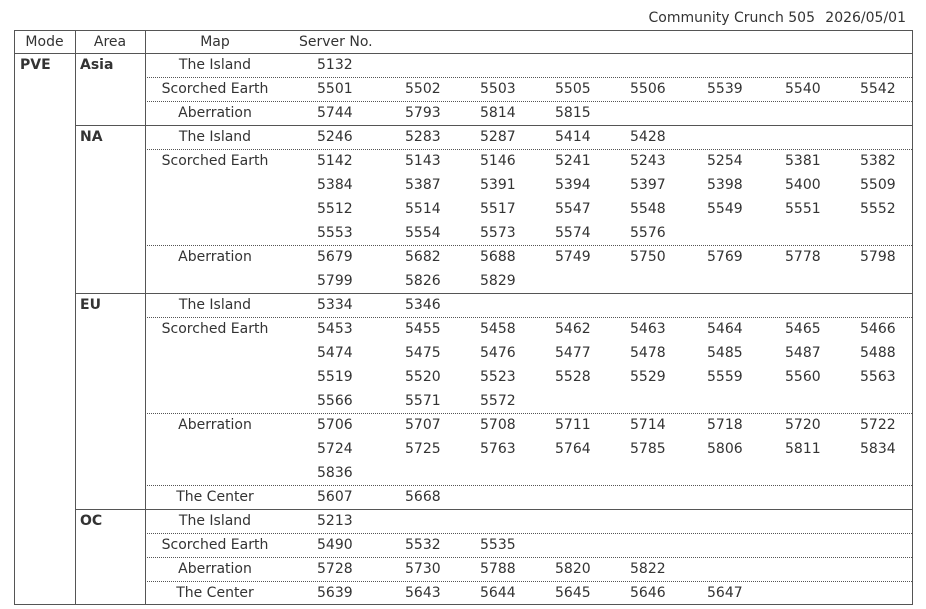 The width and height of the screenshot is (926, 609). What do you see at coordinates (498, 209) in the screenshot?
I see `server-number: 5517` at bounding box center [498, 209].